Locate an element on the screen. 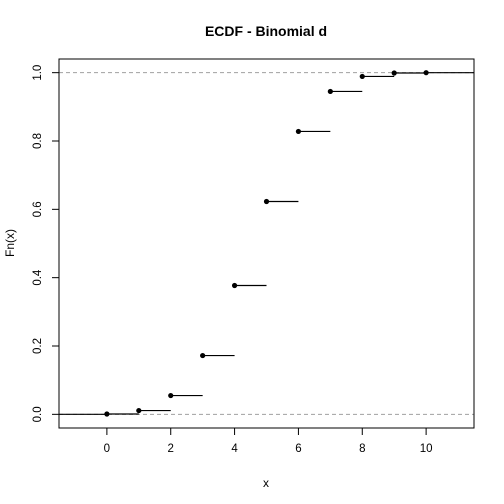  y-tick-label: 1.0 is located at coordinates (38, 73).